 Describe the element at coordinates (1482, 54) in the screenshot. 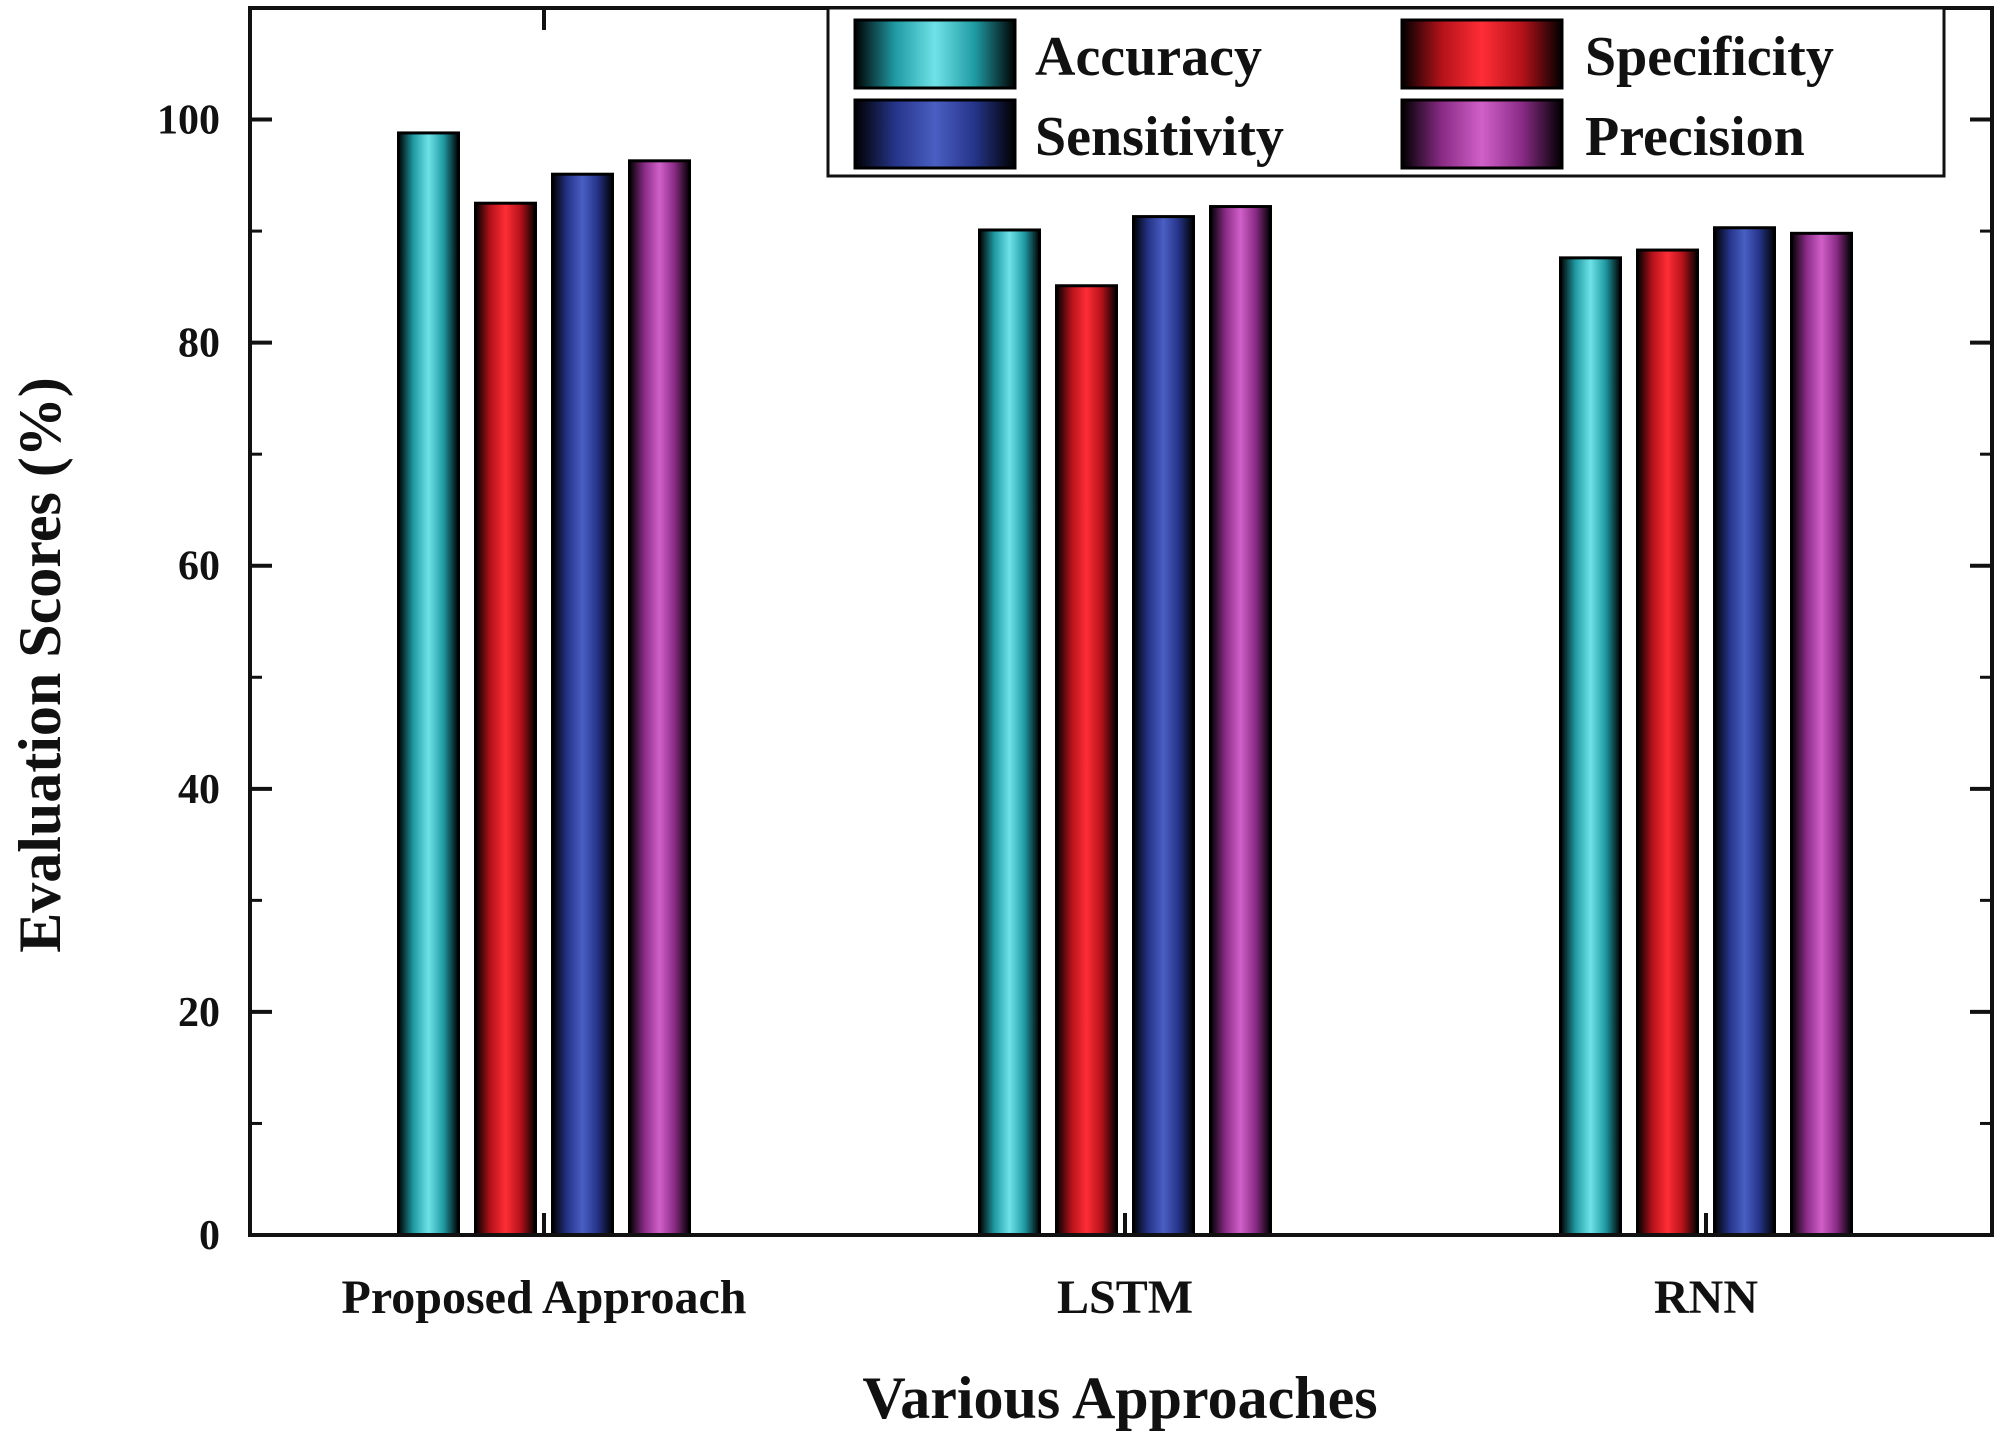

I see `legend-swatch-specificity` at that location.